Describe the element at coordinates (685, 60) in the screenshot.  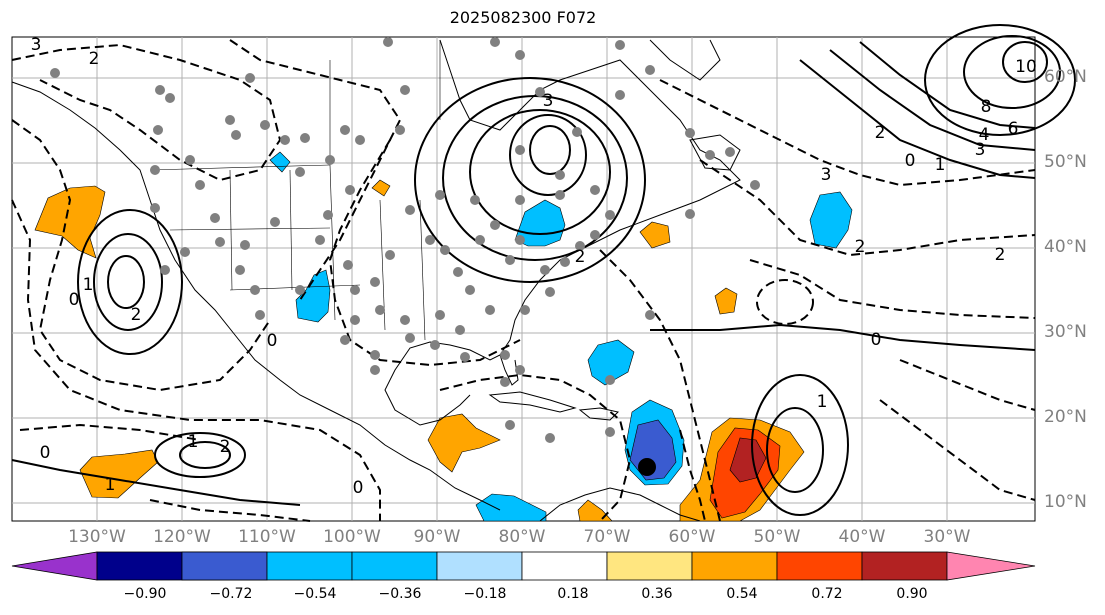
I see `greenland-tip` at that location.